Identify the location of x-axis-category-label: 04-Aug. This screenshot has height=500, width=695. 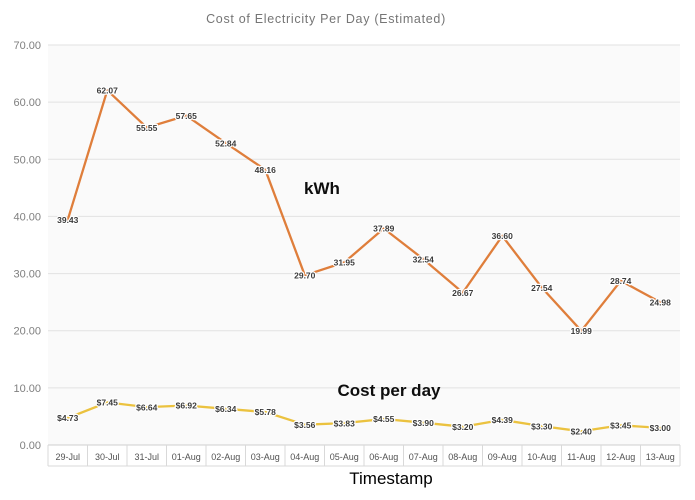
(304, 457).